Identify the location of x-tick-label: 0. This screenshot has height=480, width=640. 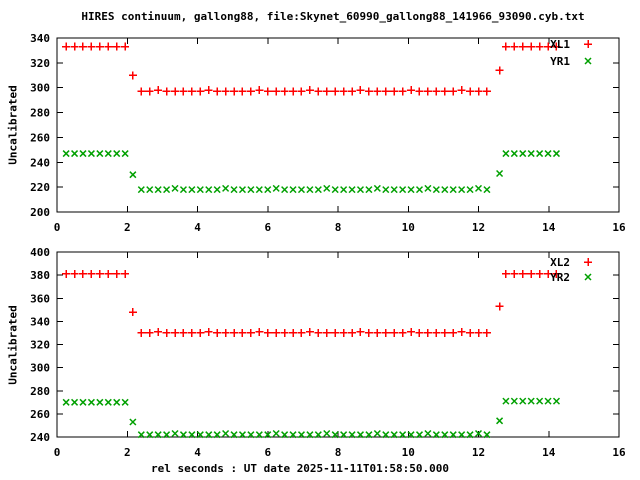
(57, 452).